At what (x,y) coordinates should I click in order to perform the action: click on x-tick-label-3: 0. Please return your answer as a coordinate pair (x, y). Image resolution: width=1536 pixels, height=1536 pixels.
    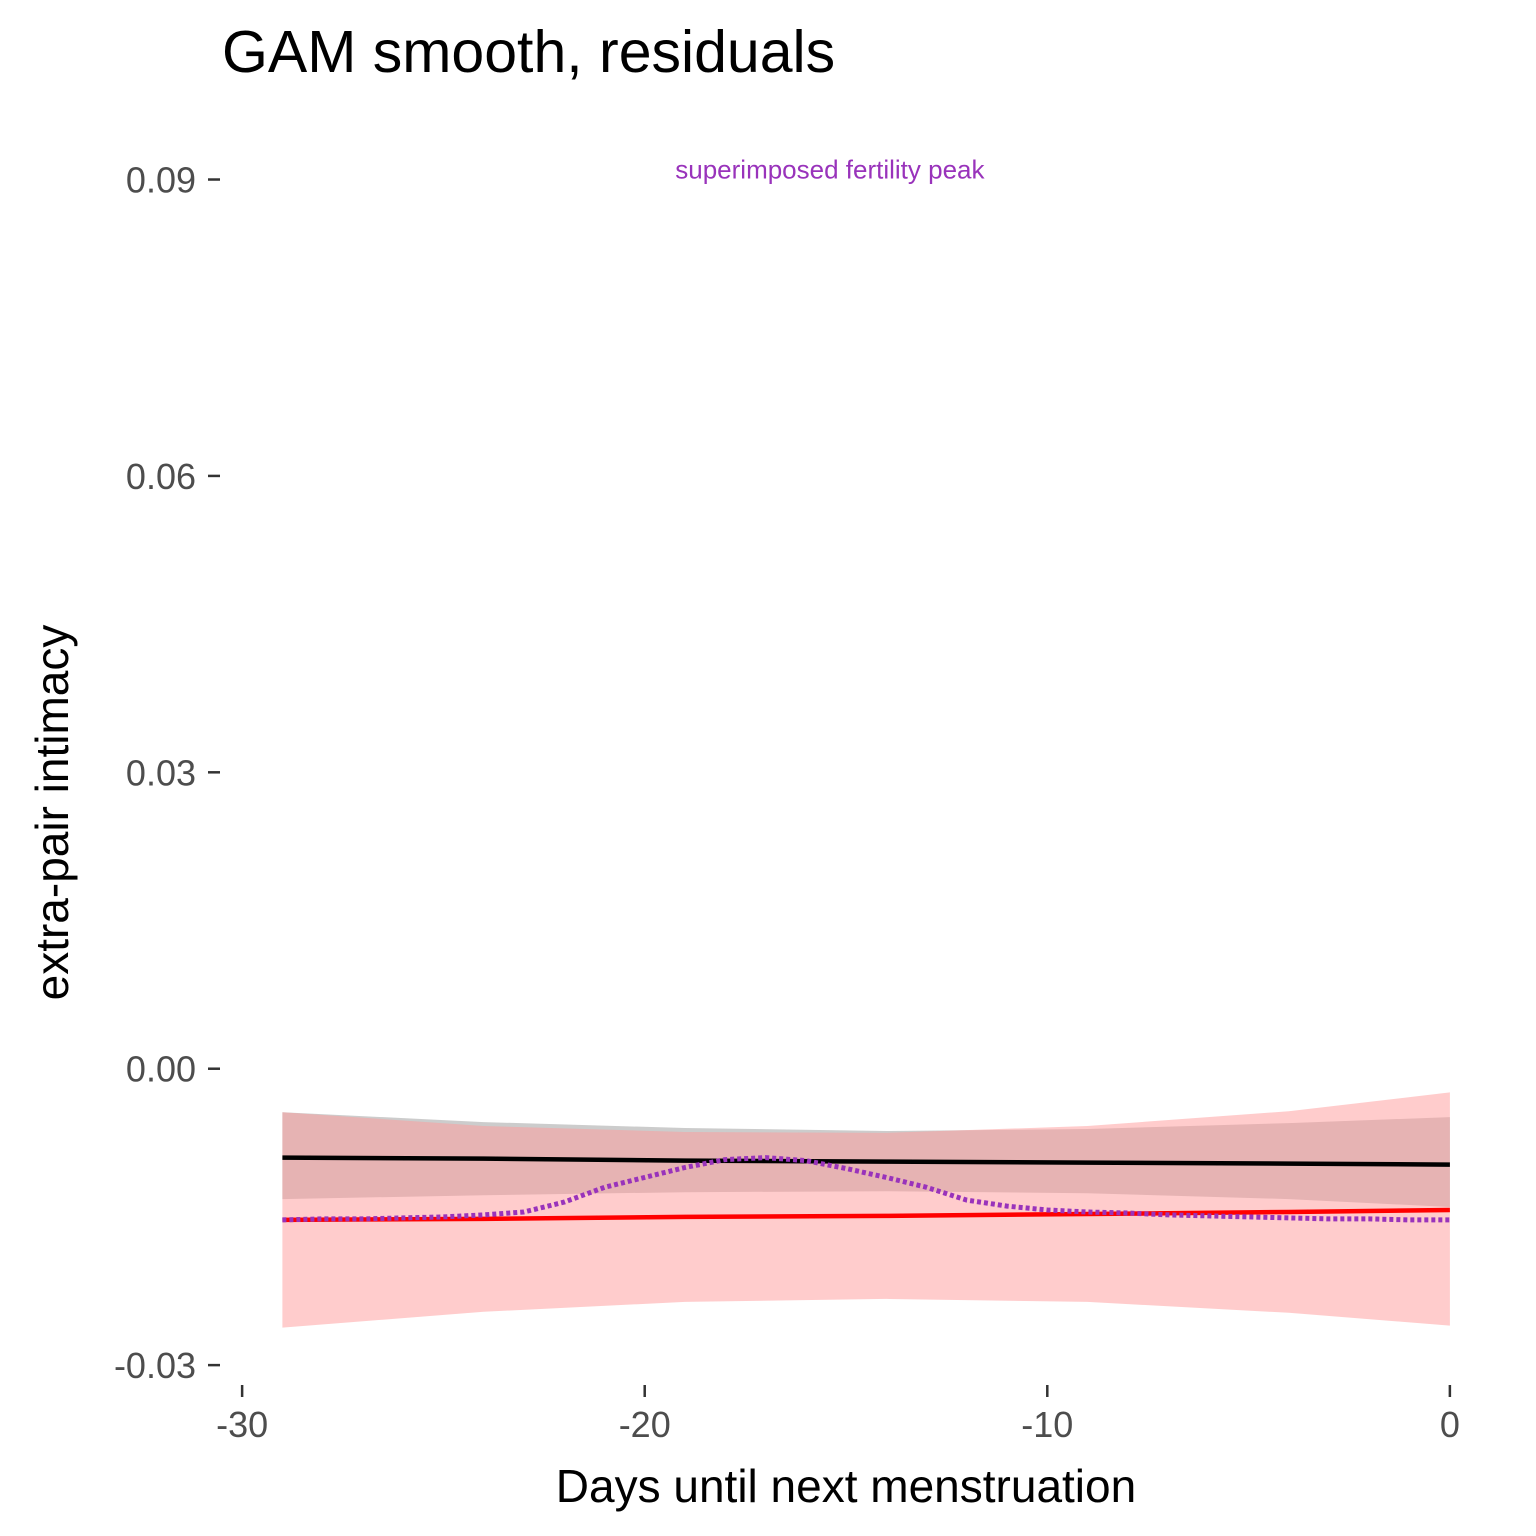
    Looking at the image, I should click on (1450, 1424).